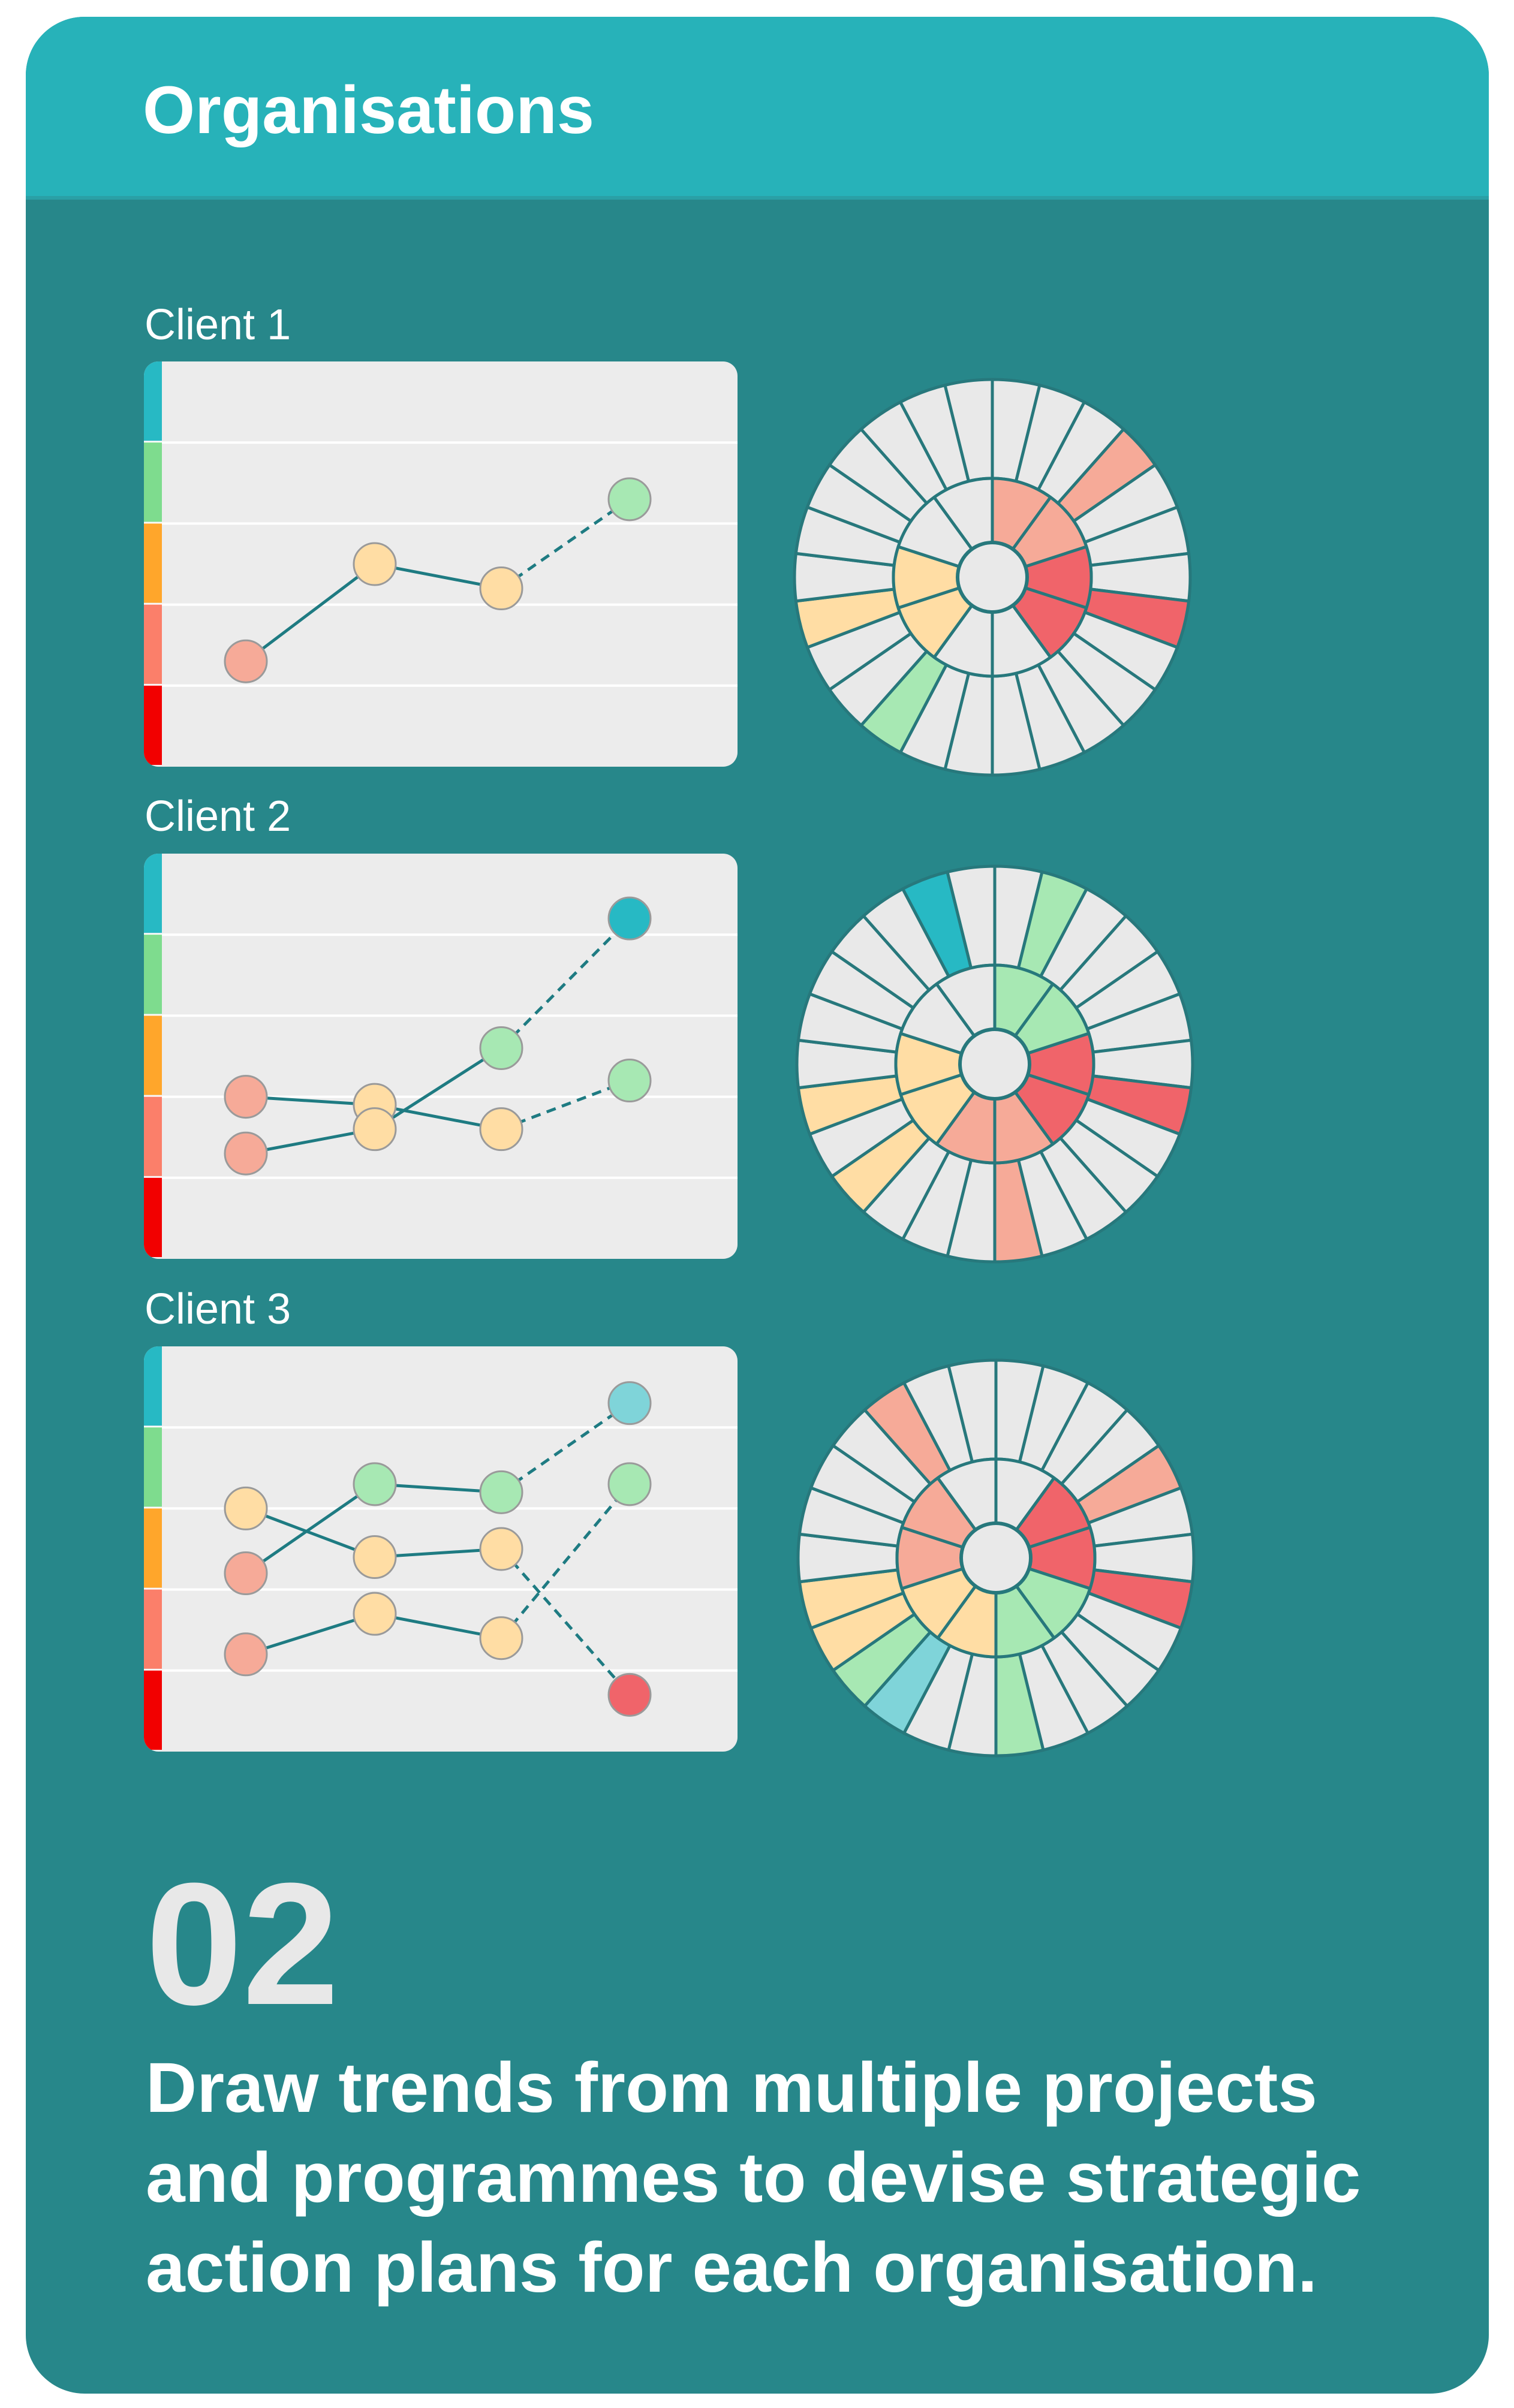 The width and height of the screenshot is (1514, 2408). Describe the element at coordinates (757, 108) in the screenshot. I see `card-header: Organisations` at that location.